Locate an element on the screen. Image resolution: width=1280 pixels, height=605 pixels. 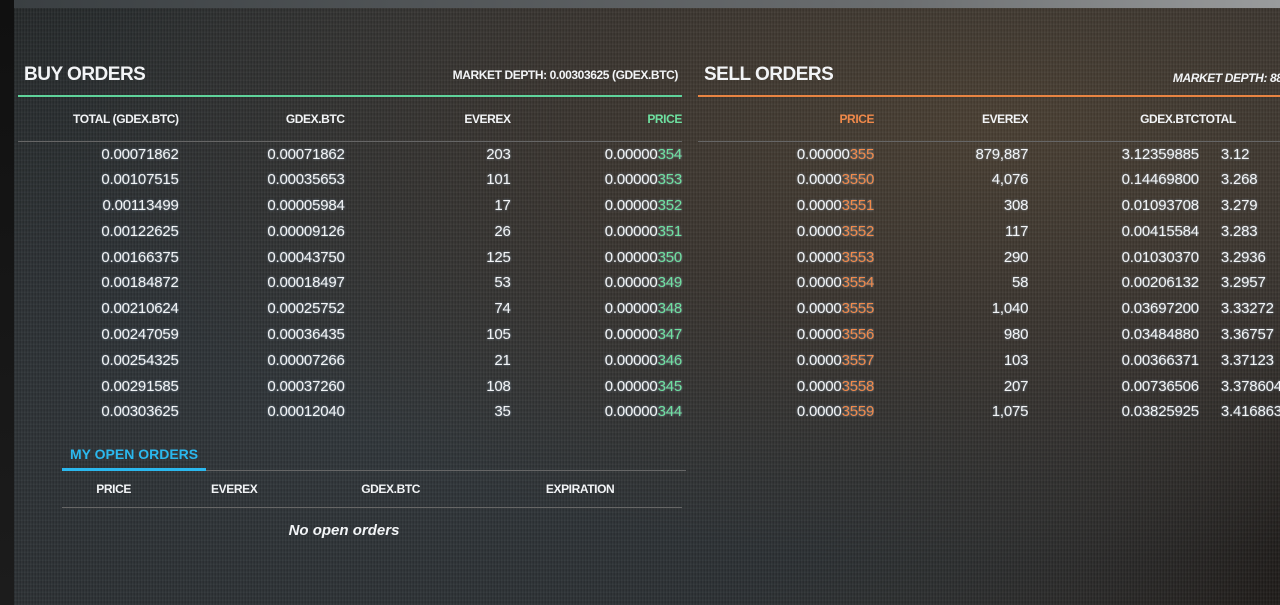
buy-order-row: 0.00303625 0.00012040 35 0.00000344 is located at coordinates (350, 412).